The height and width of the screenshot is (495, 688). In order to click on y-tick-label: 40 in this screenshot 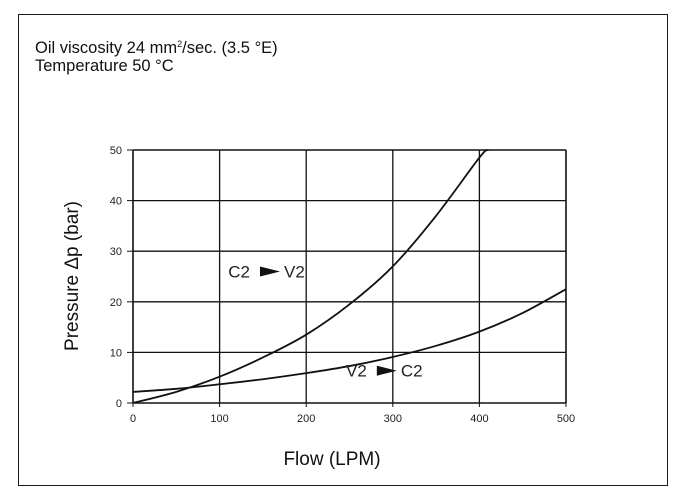, I will do `click(116, 202)`.